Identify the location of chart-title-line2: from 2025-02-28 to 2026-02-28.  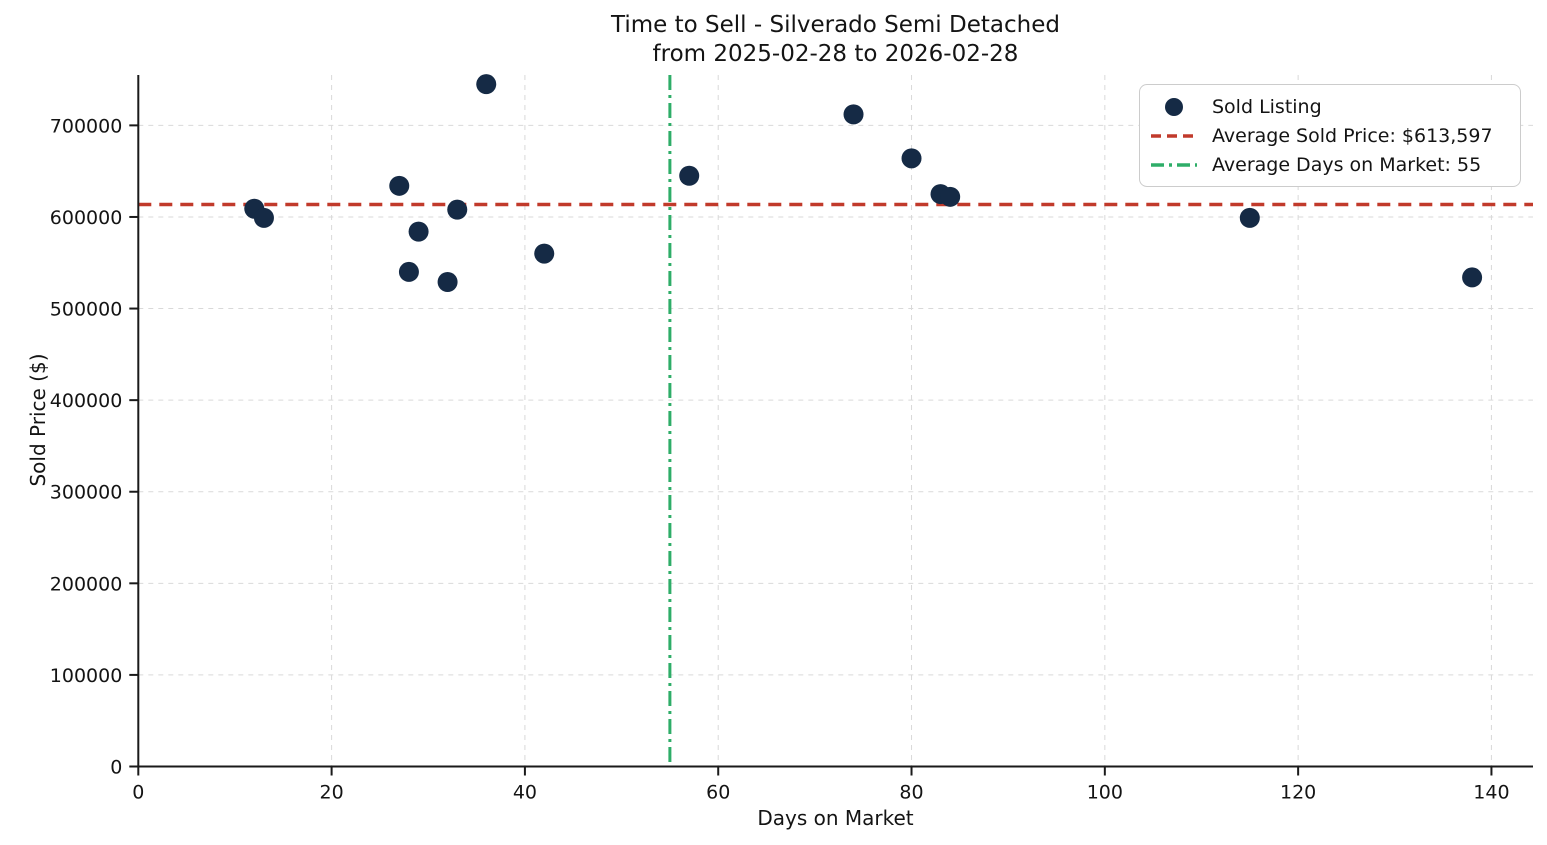
(835, 54).